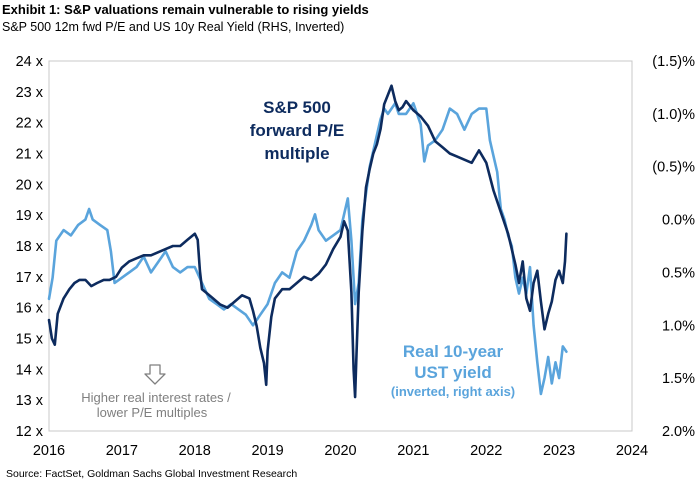  I want to click on yield-annotation-line-2: UST yield, so click(452, 372).